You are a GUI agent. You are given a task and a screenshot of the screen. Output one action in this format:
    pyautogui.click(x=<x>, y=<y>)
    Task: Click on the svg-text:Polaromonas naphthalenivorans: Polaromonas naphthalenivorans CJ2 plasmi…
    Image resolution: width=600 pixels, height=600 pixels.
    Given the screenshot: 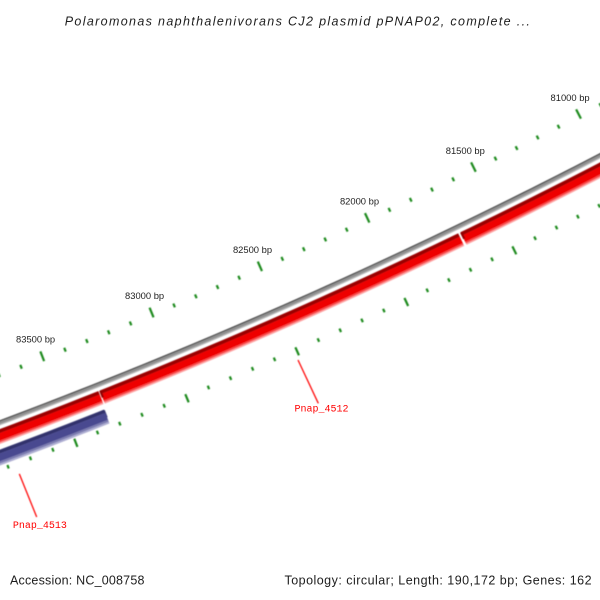 What is the action you would take?
    pyautogui.click(x=298, y=22)
    